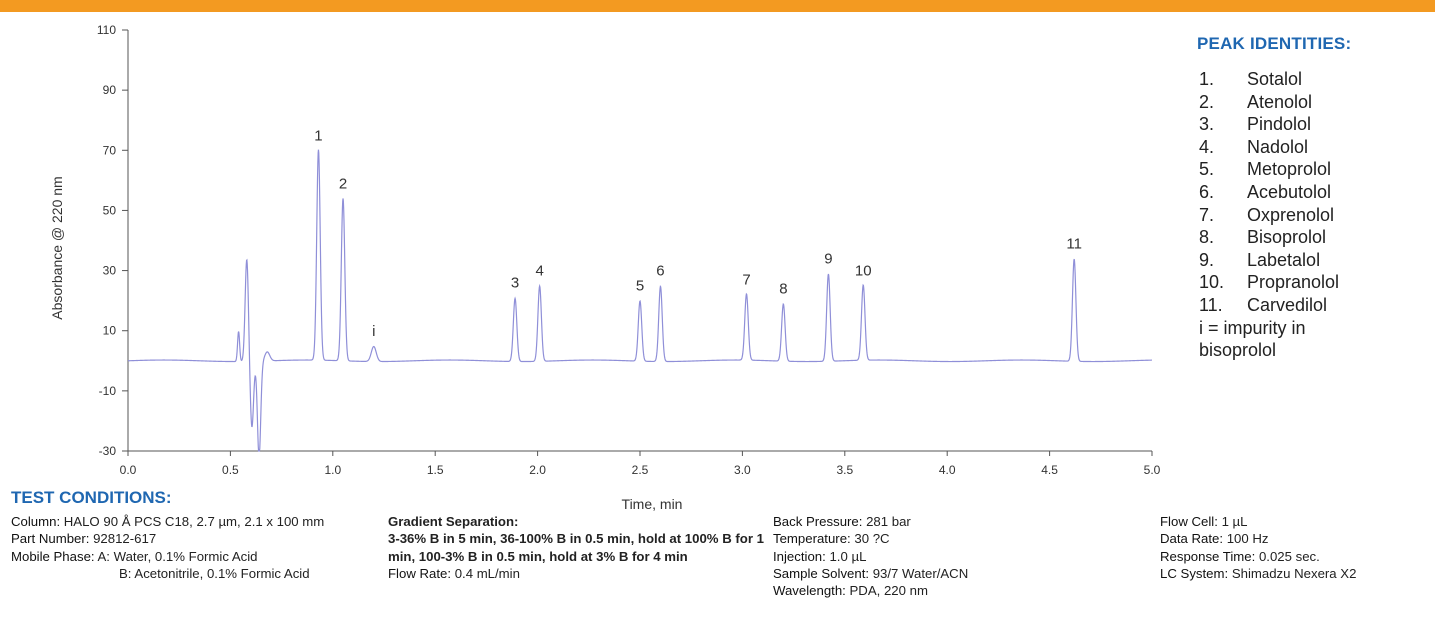 This screenshot has width=1435, height=628. Describe the element at coordinates (870, 556) in the screenshot. I see `injection-row: Injection: 1.0 µL` at that location.